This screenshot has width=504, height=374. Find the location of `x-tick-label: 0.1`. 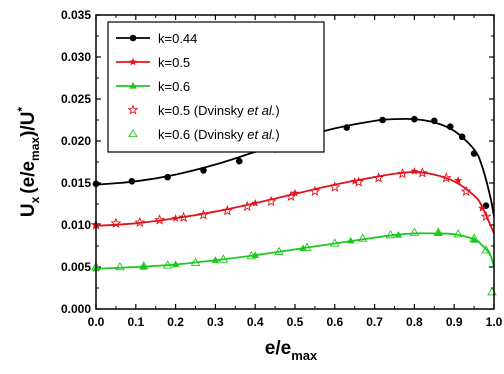

x-tick-label: 0.1 is located at coordinates (135, 322).